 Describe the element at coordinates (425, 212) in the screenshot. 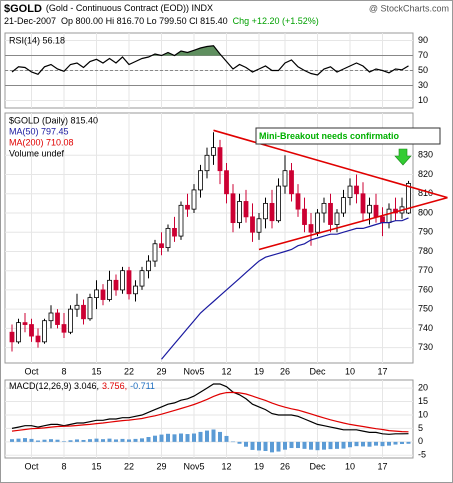

I see `y-tick-label: 800` at that location.